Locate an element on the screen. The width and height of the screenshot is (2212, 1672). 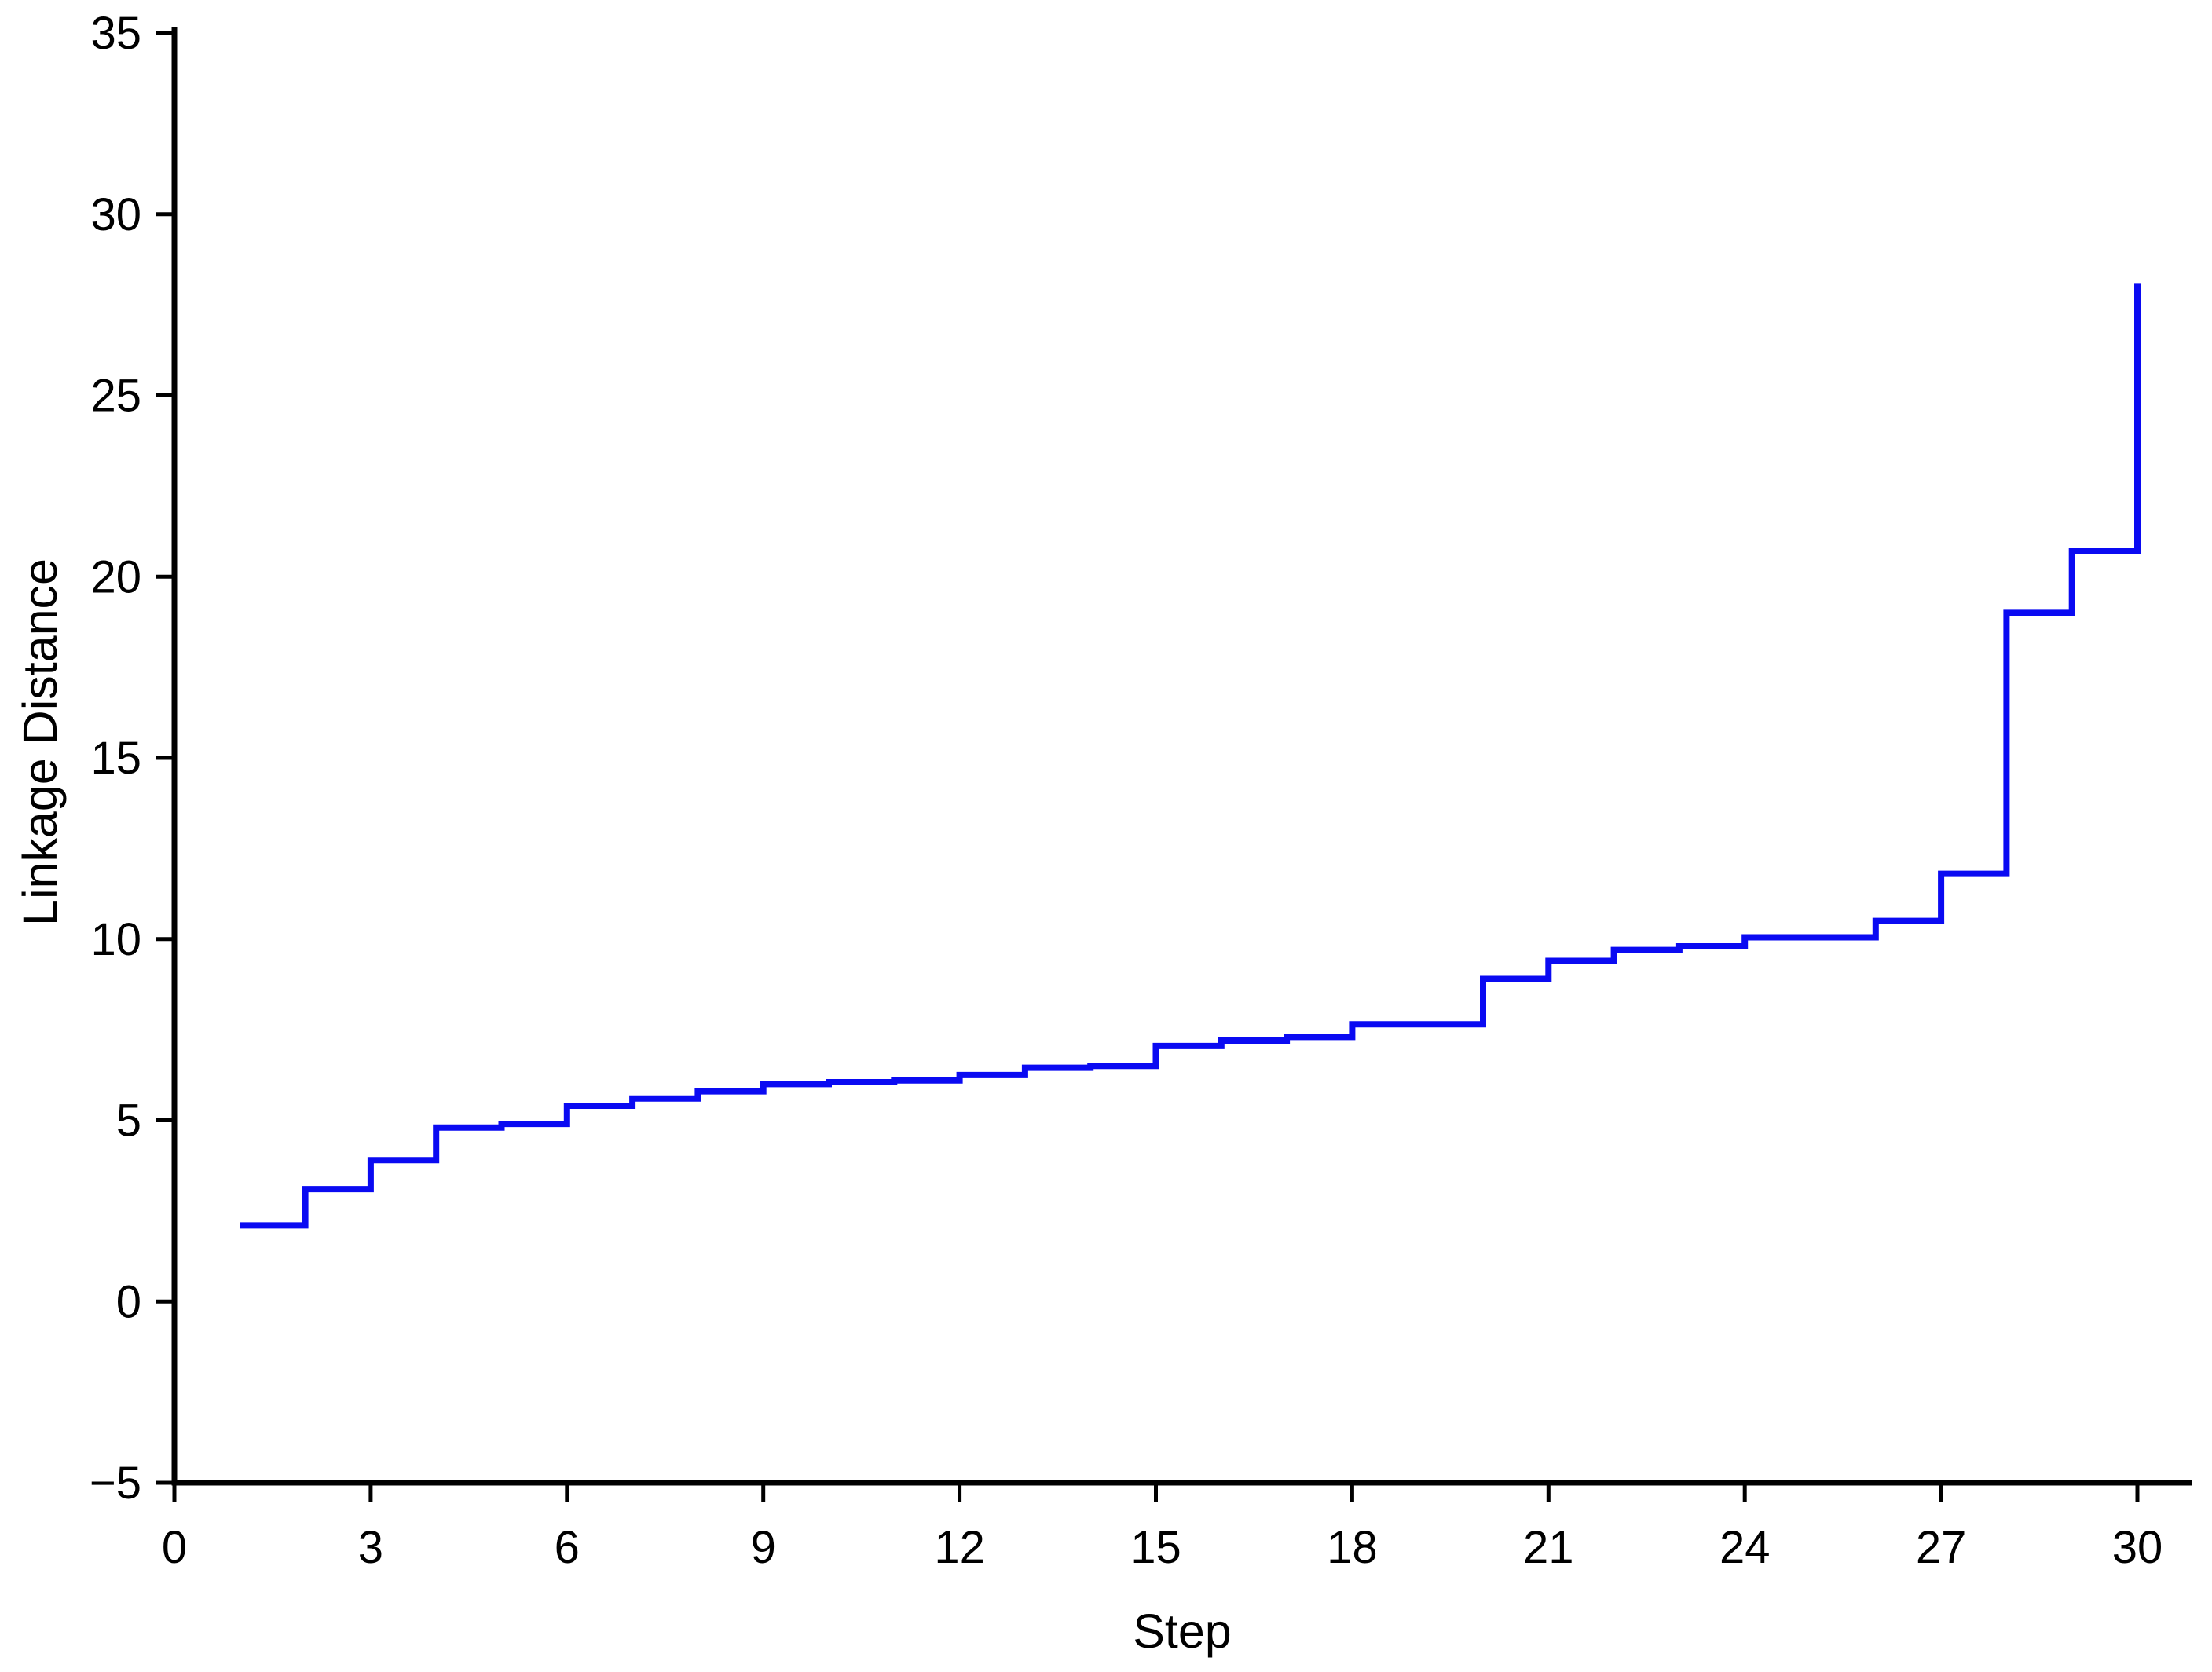
y-tick-label: 30 is located at coordinates (116, 214).